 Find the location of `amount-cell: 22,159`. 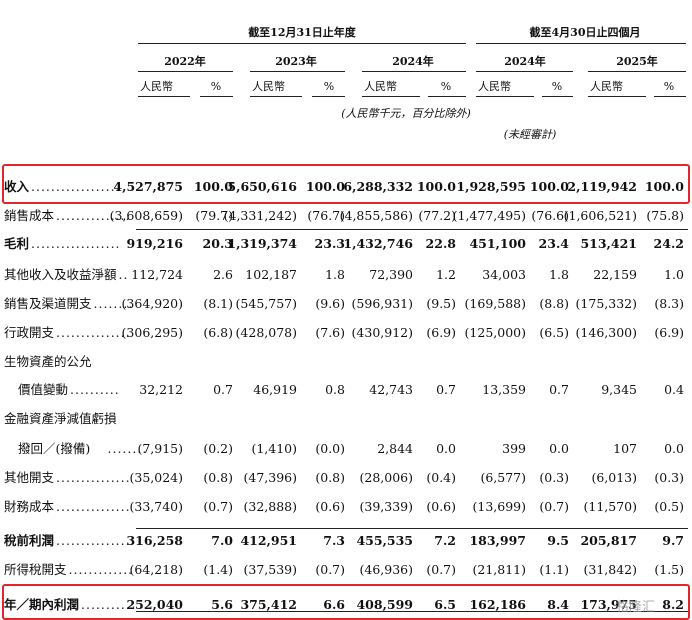

amount-cell: 22,159 is located at coordinates (615, 274).